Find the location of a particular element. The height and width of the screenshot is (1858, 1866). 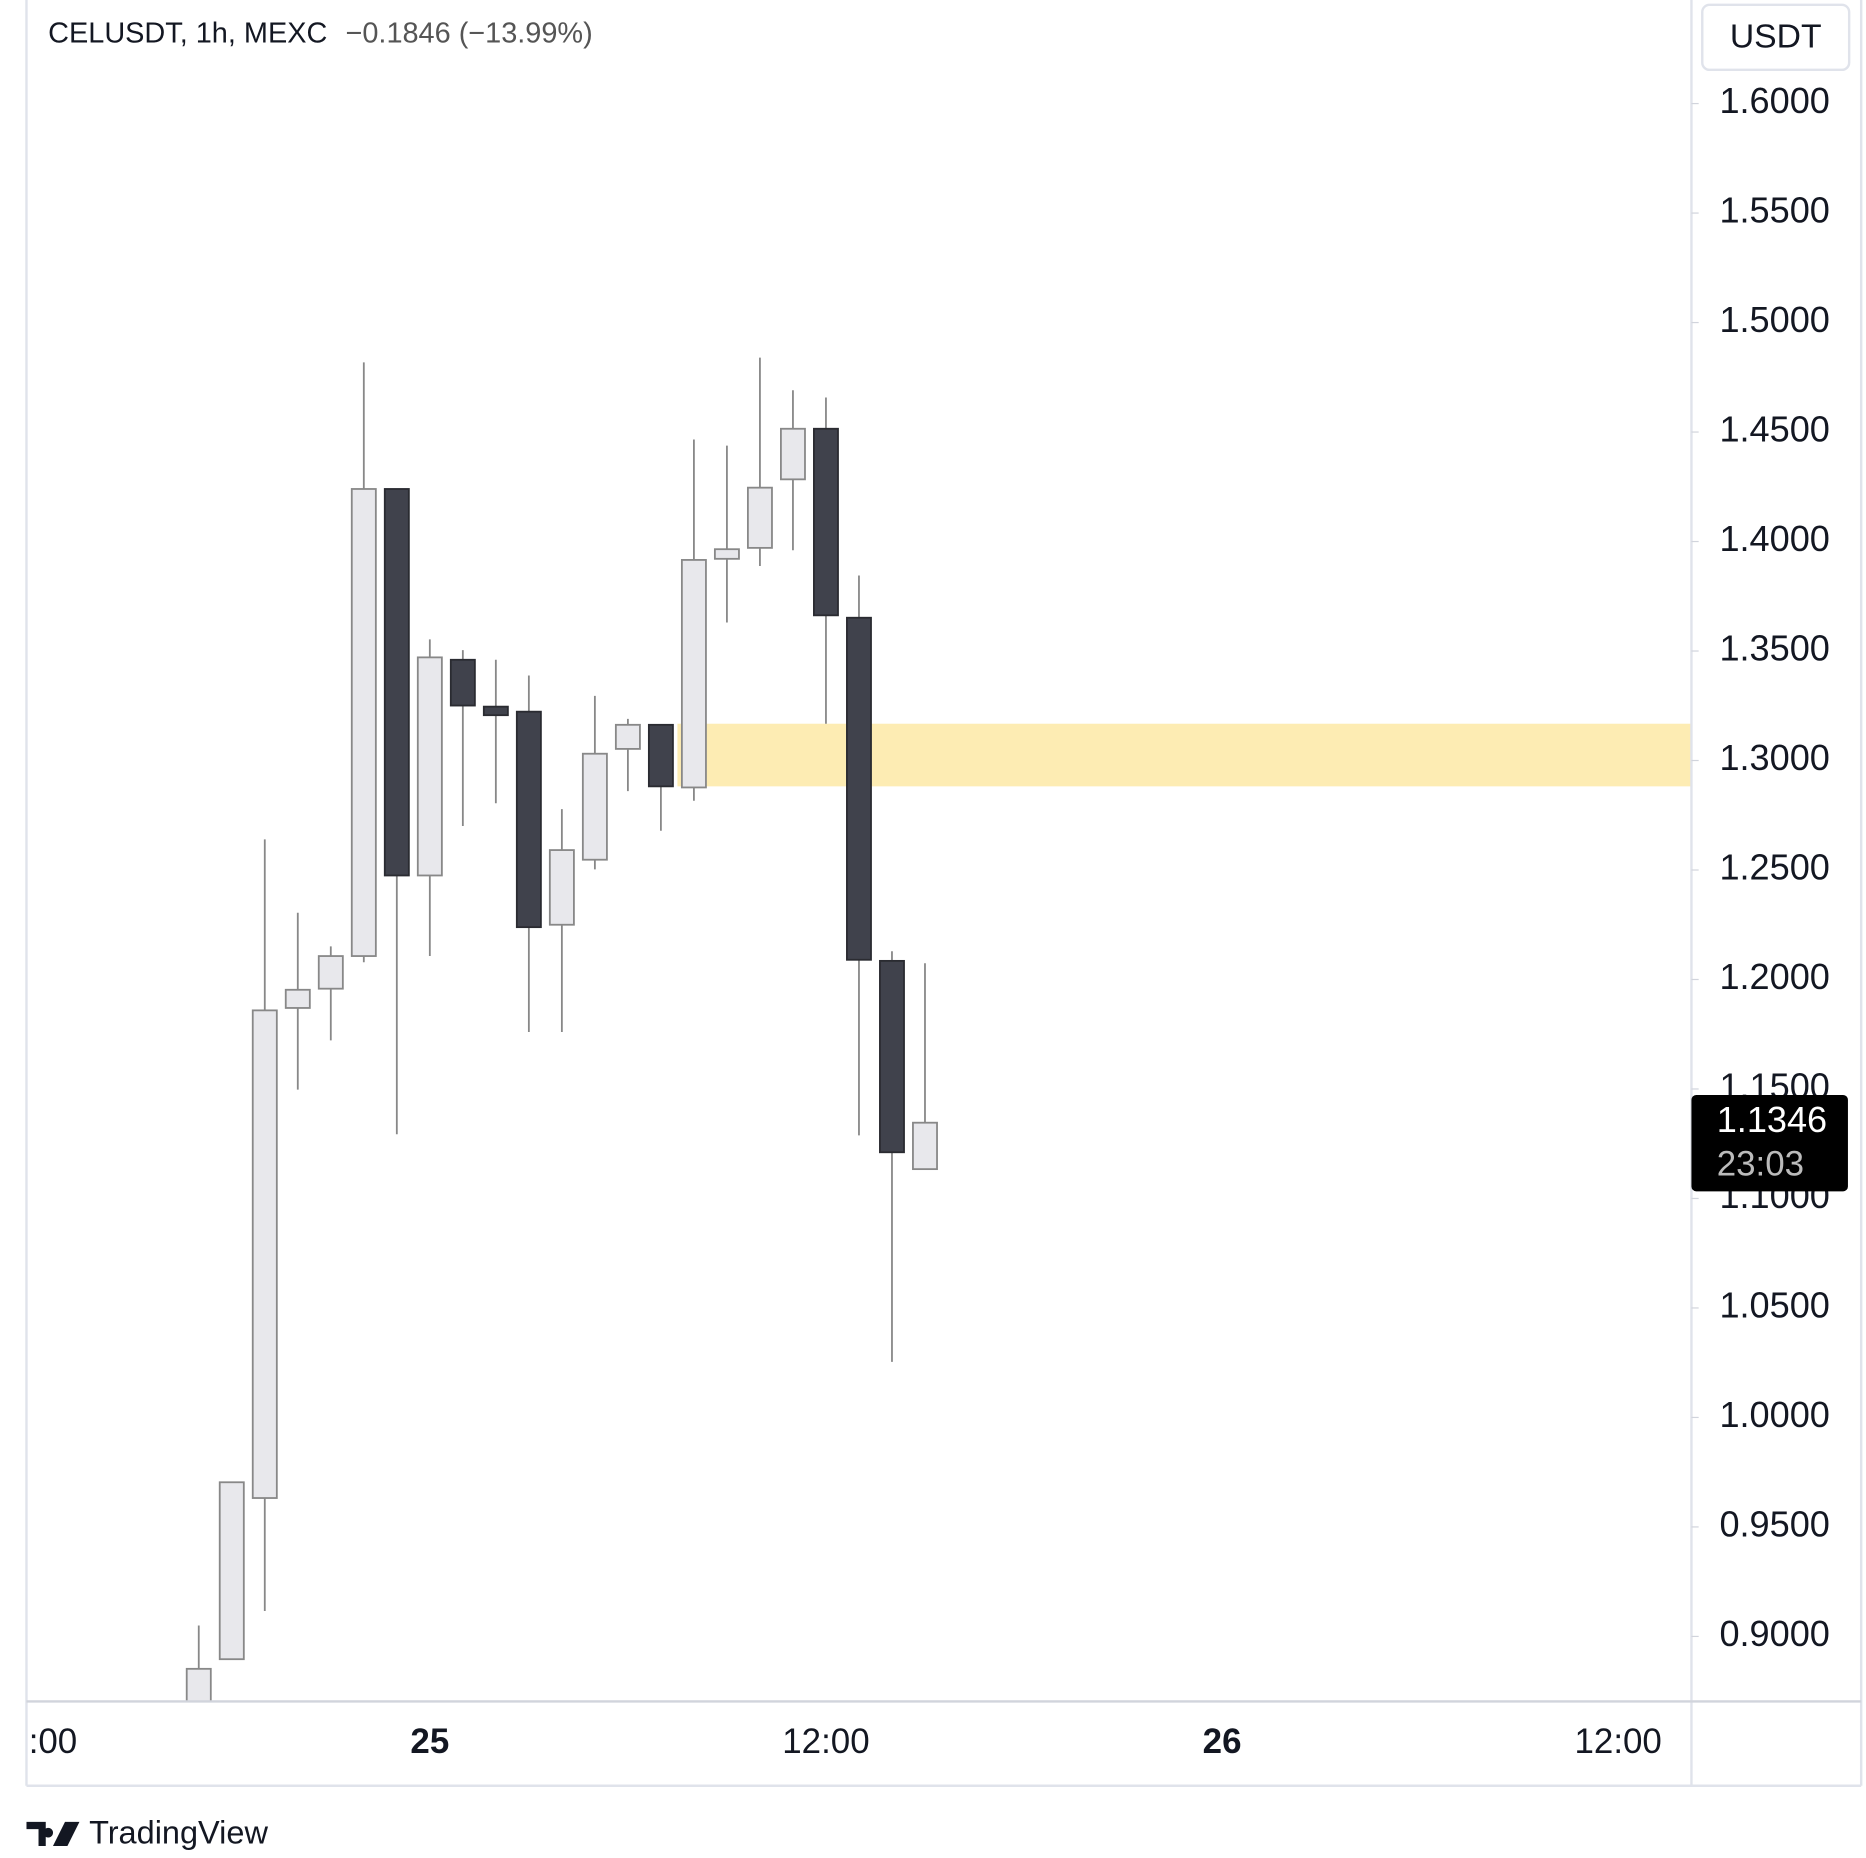

y-tick-label: 1.5000 is located at coordinates (1774, 319).